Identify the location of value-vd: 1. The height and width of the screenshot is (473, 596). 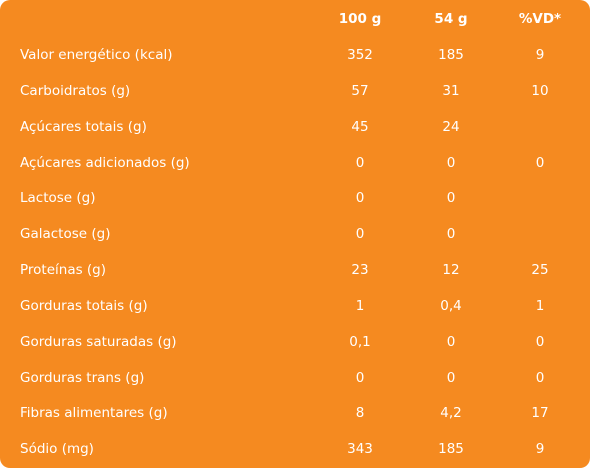
(540, 305).